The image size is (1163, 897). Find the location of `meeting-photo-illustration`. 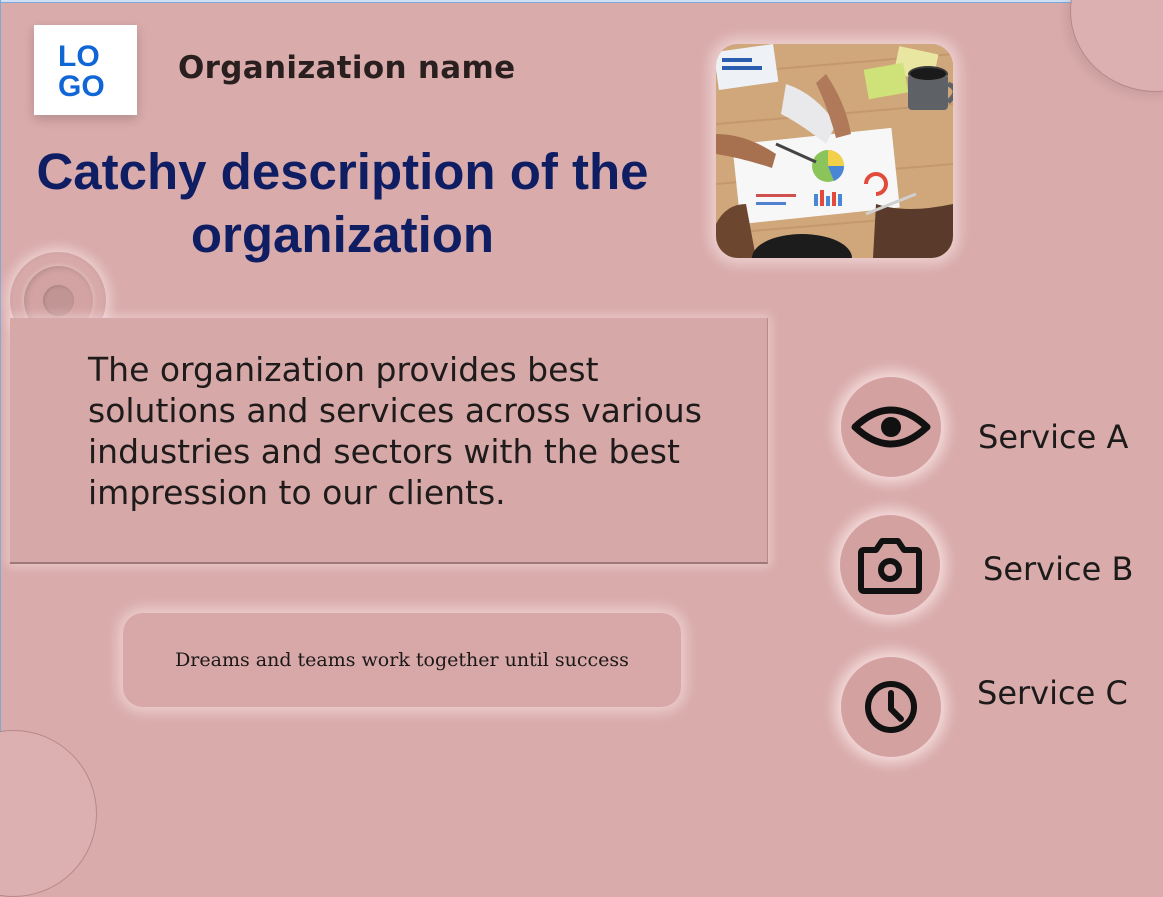

meeting-photo-illustration is located at coordinates (834, 151).